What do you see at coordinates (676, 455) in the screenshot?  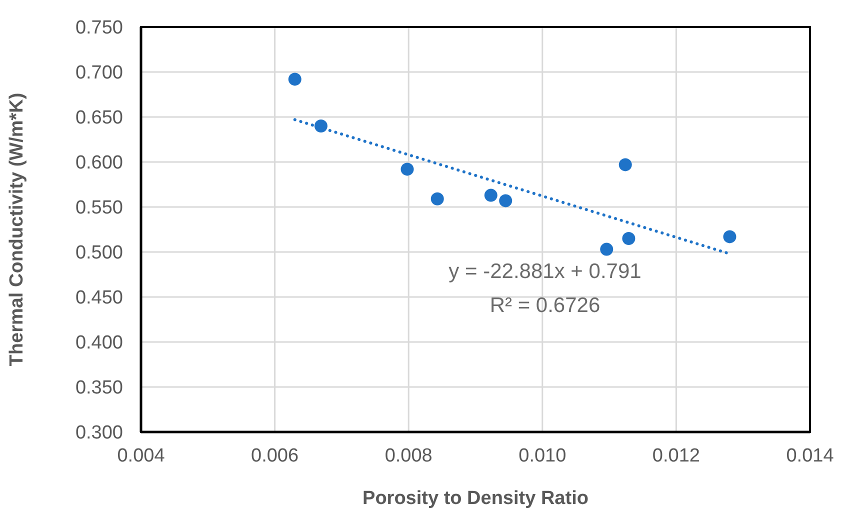 I see `x-tick-label: 0.012` at bounding box center [676, 455].